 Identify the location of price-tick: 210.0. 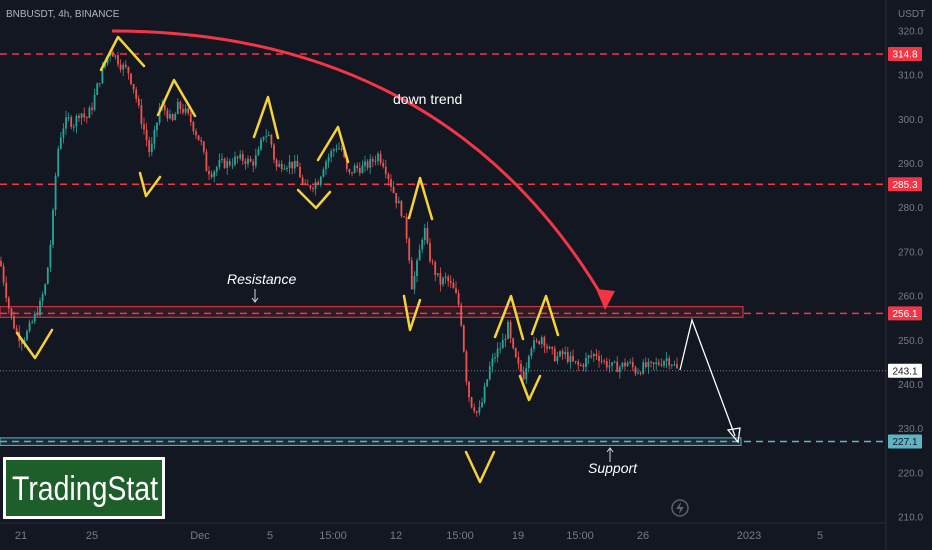
(910, 518).